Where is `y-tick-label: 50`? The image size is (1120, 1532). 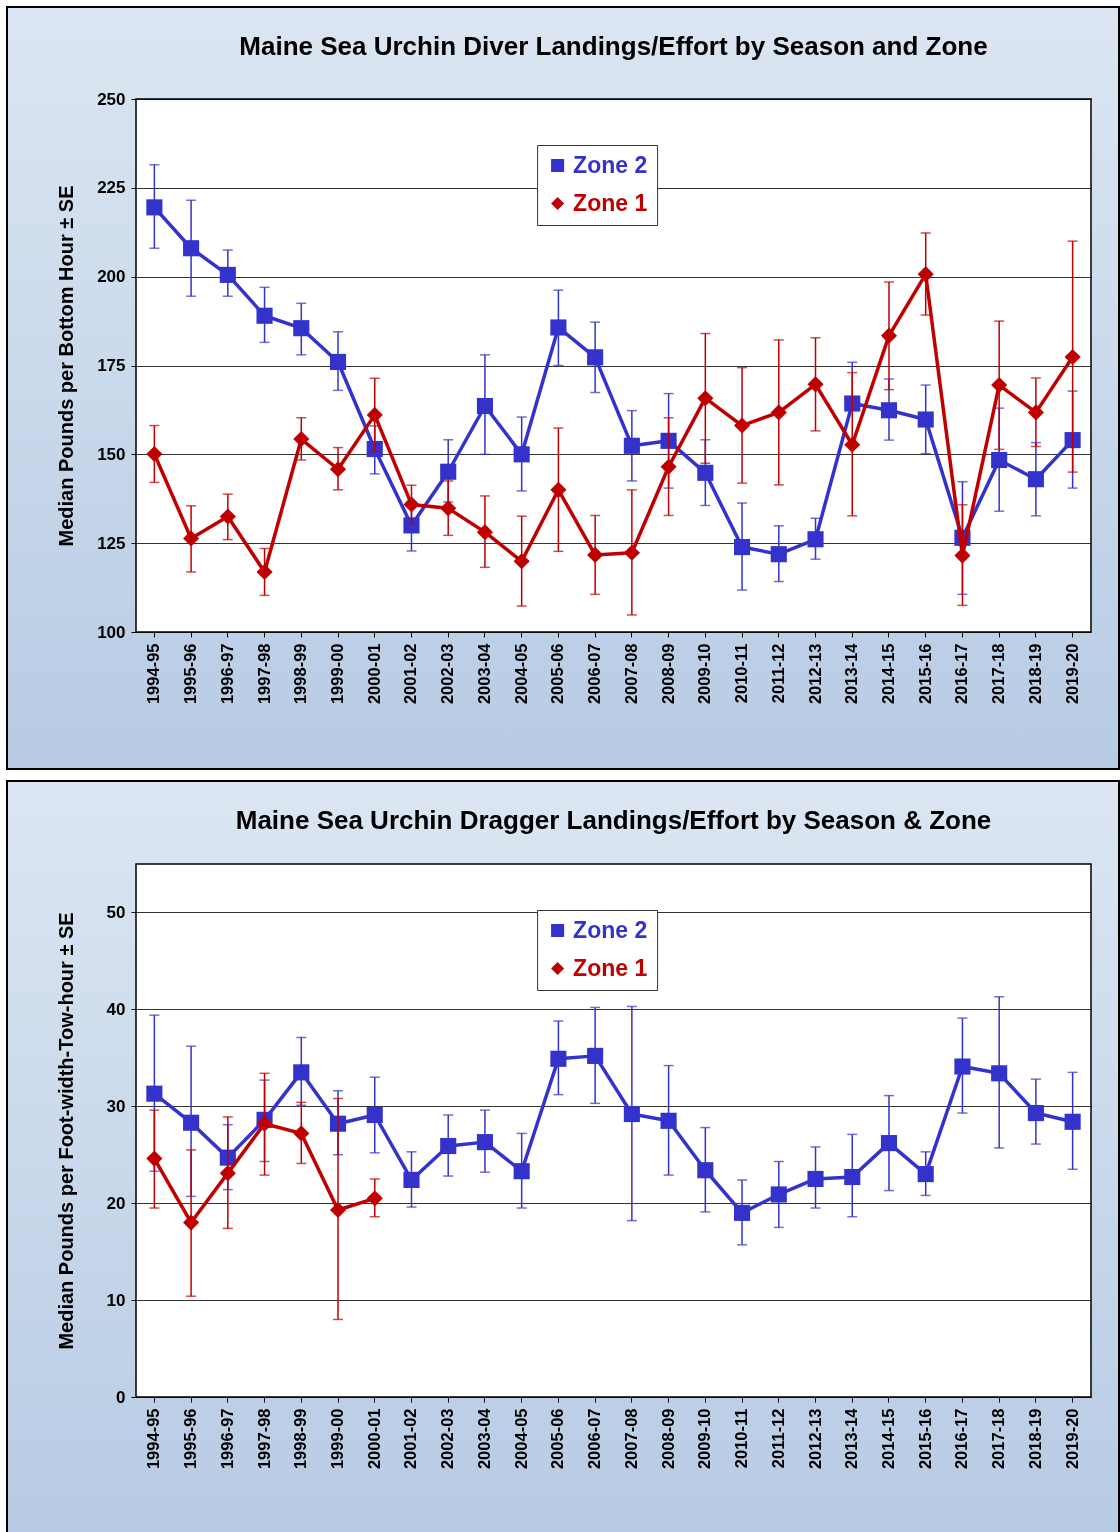
y-tick-label: 50 is located at coordinates (116, 912).